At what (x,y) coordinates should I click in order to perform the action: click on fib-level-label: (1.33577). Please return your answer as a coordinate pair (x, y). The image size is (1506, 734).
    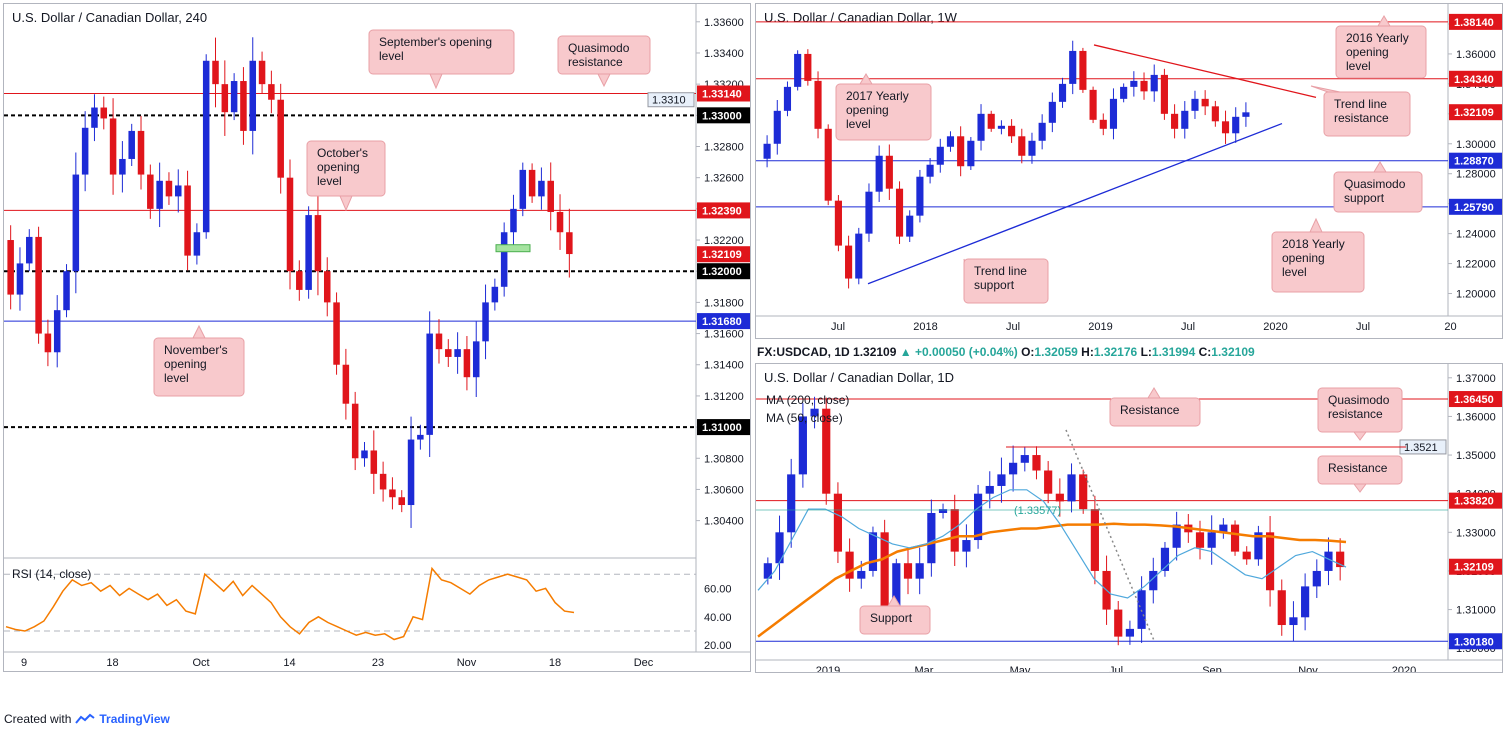
    Looking at the image, I should click on (1037, 511).